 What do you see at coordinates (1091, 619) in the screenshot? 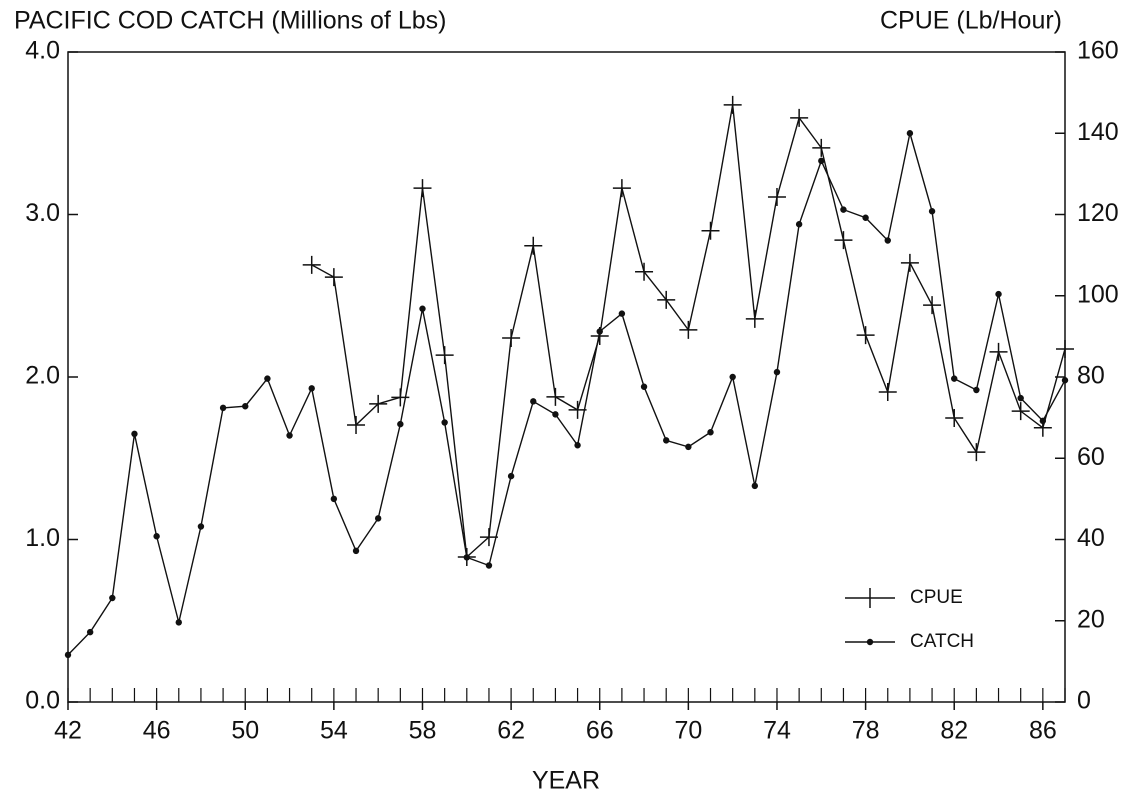
I see `y2-tick-label: 20` at bounding box center [1091, 619].